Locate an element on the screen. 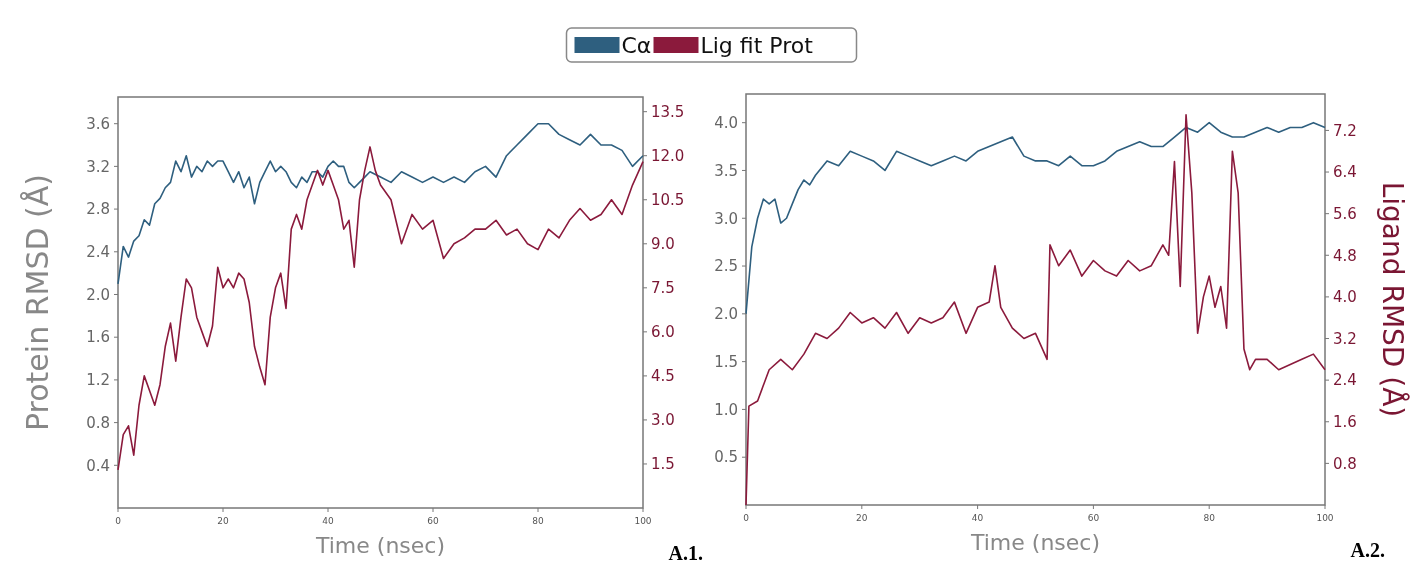 The image size is (1427, 570). y-tick-label: 0.8 is located at coordinates (98, 422).